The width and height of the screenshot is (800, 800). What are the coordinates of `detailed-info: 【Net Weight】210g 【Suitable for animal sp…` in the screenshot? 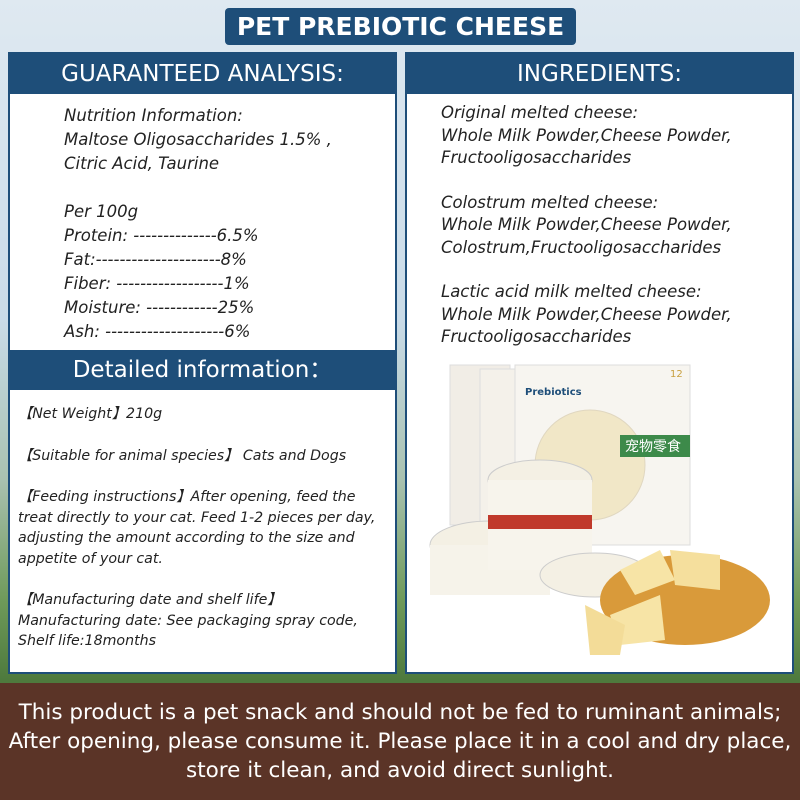 It's located at (205, 528).